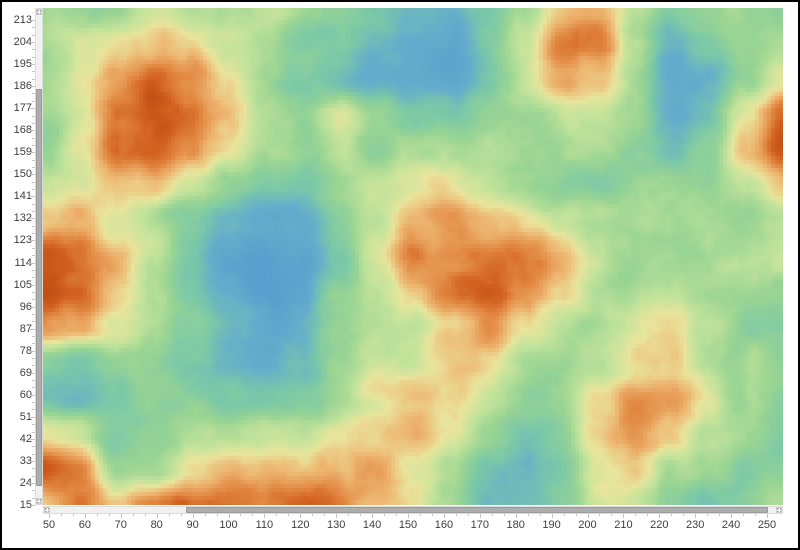 Image resolution: width=800 pixels, height=550 pixels. Describe the element at coordinates (23, 262) in the screenshot. I see `y-tick-label: 114` at that location.